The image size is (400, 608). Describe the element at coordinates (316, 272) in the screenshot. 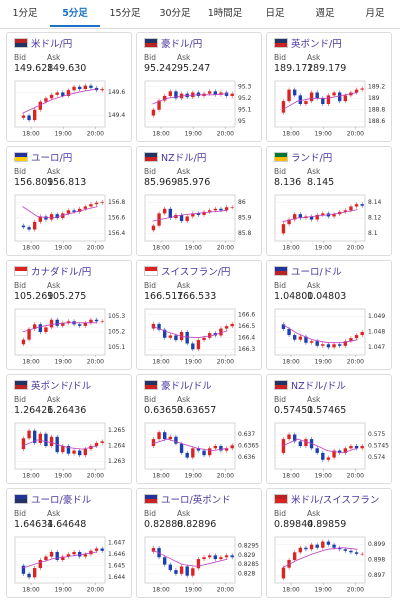

I see `pair-name: ユーロ/ドル` at that location.